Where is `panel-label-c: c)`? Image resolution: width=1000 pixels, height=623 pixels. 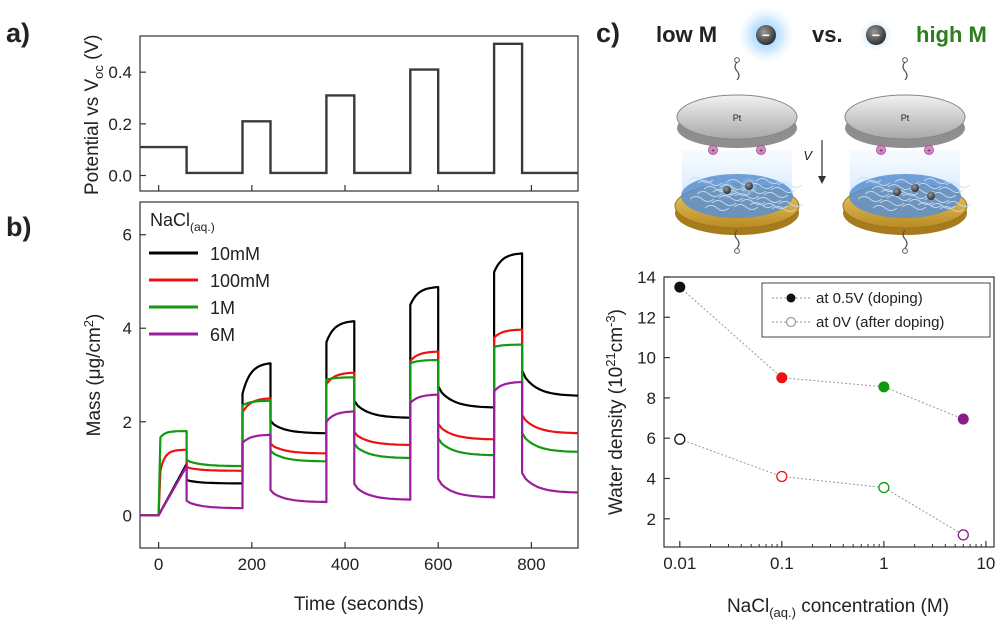 panel-label-c: c) is located at coordinates (608, 33).